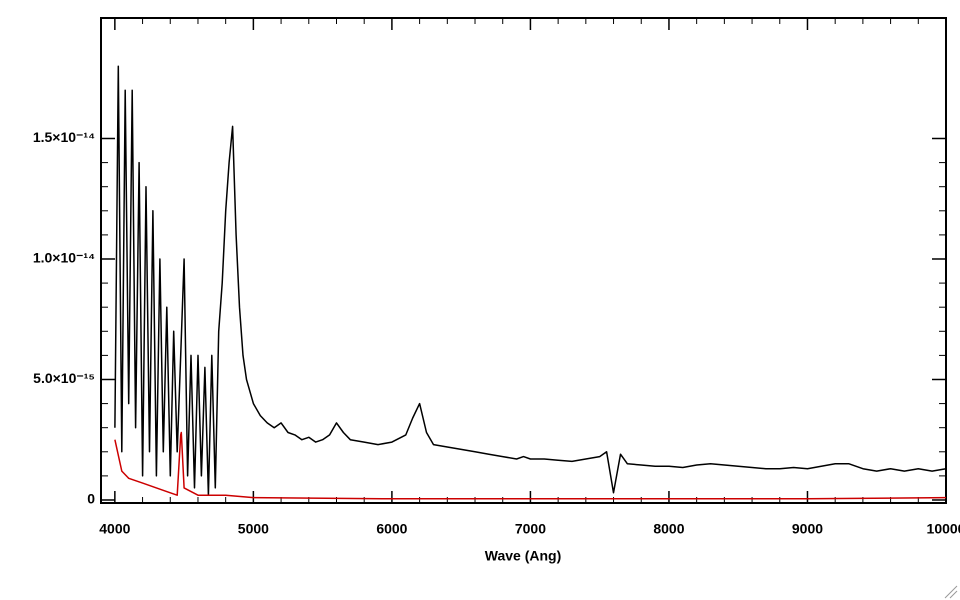 The image size is (960, 600). Describe the element at coordinates (951, 592) in the screenshot. I see `resize-grip` at that location.